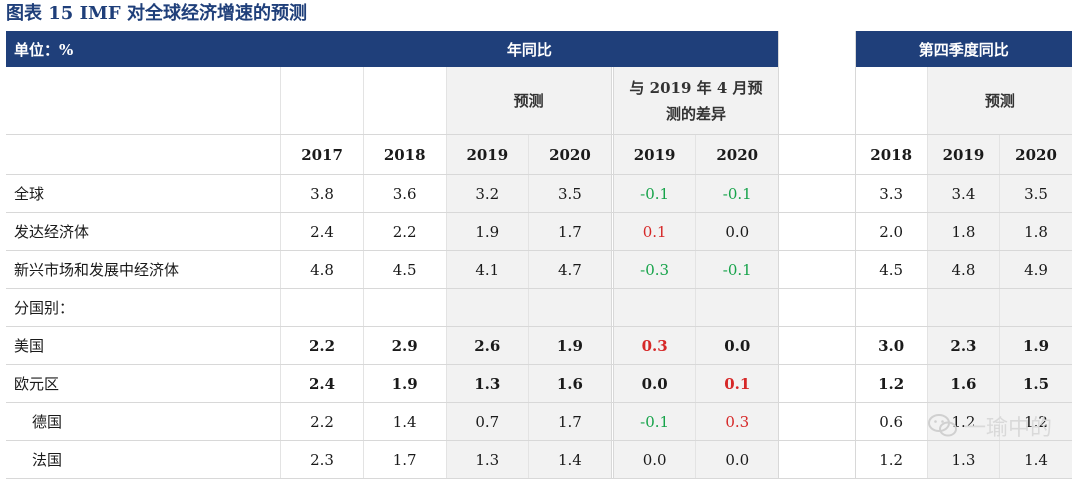 This screenshot has height=481, width=1080. What do you see at coordinates (963, 383) in the screenshot?
I see `q4-2019: 1.6` at bounding box center [963, 383].